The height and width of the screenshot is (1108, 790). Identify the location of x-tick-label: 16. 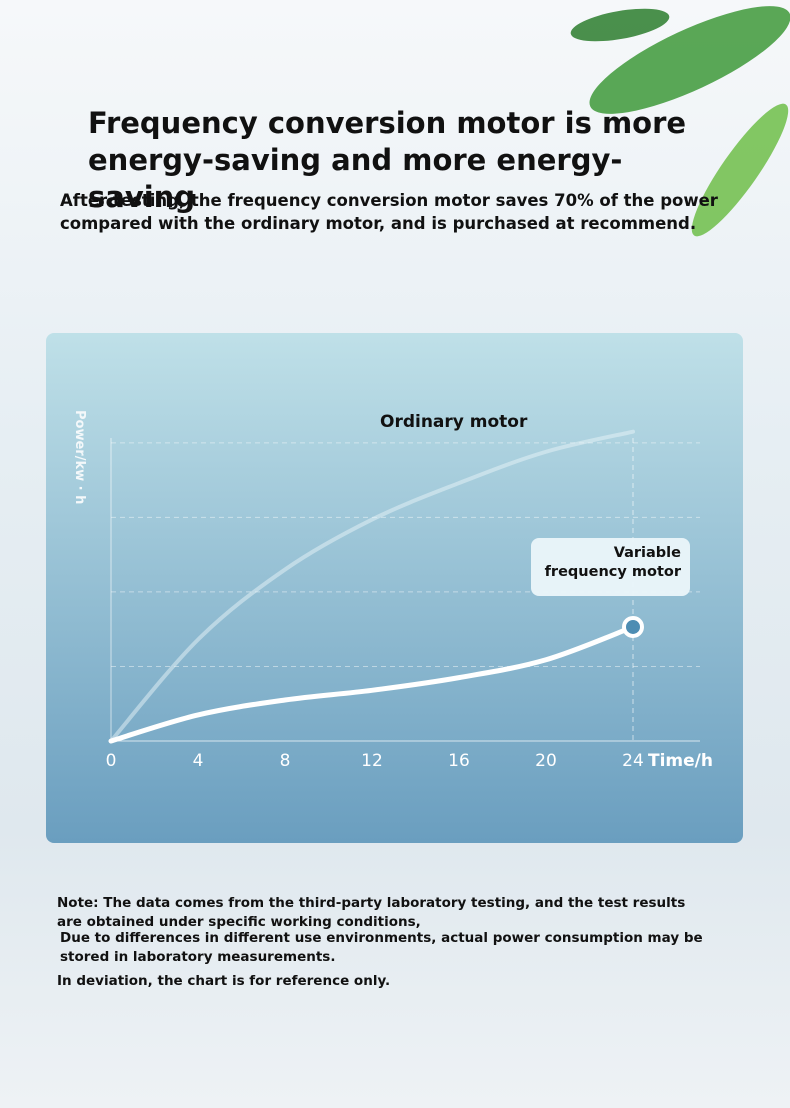
(459, 761).